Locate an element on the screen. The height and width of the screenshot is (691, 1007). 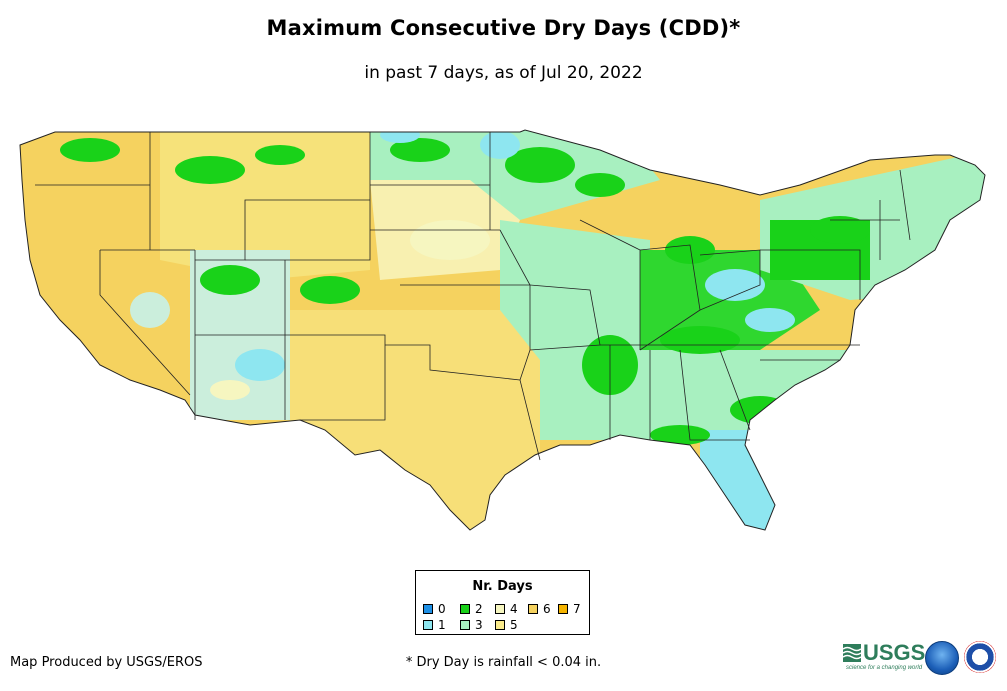
legend-item-6: 6 is located at coordinates (539, 609).